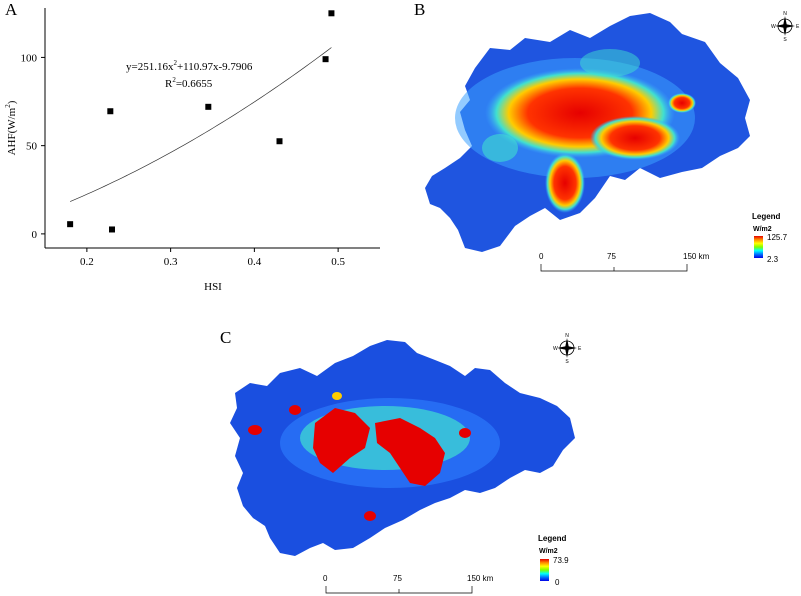  What do you see at coordinates (696, 256) in the screenshot?
I see `scale-label-b-150: 150 km` at bounding box center [696, 256].